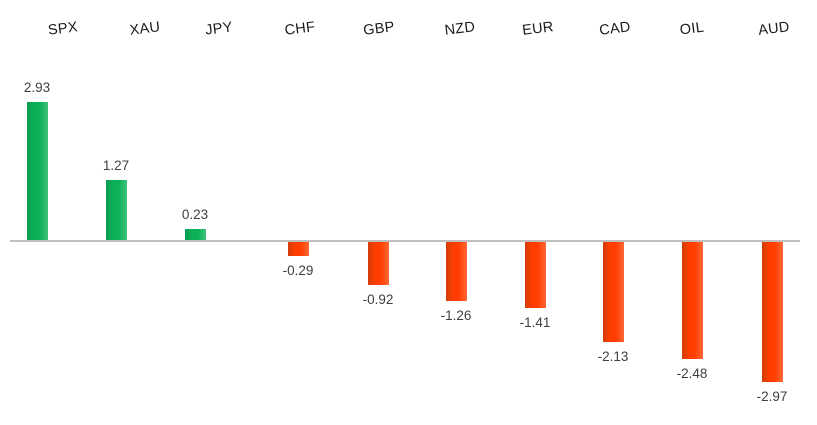  What do you see at coordinates (405, 241) in the screenshot?
I see `x-axis-zero-line` at bounding box center [405, 241].